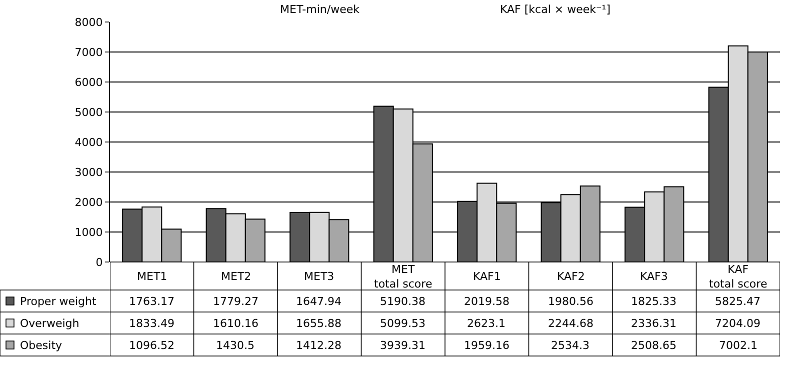  I want to click on data-label: 1096.52, so click(151, 345).